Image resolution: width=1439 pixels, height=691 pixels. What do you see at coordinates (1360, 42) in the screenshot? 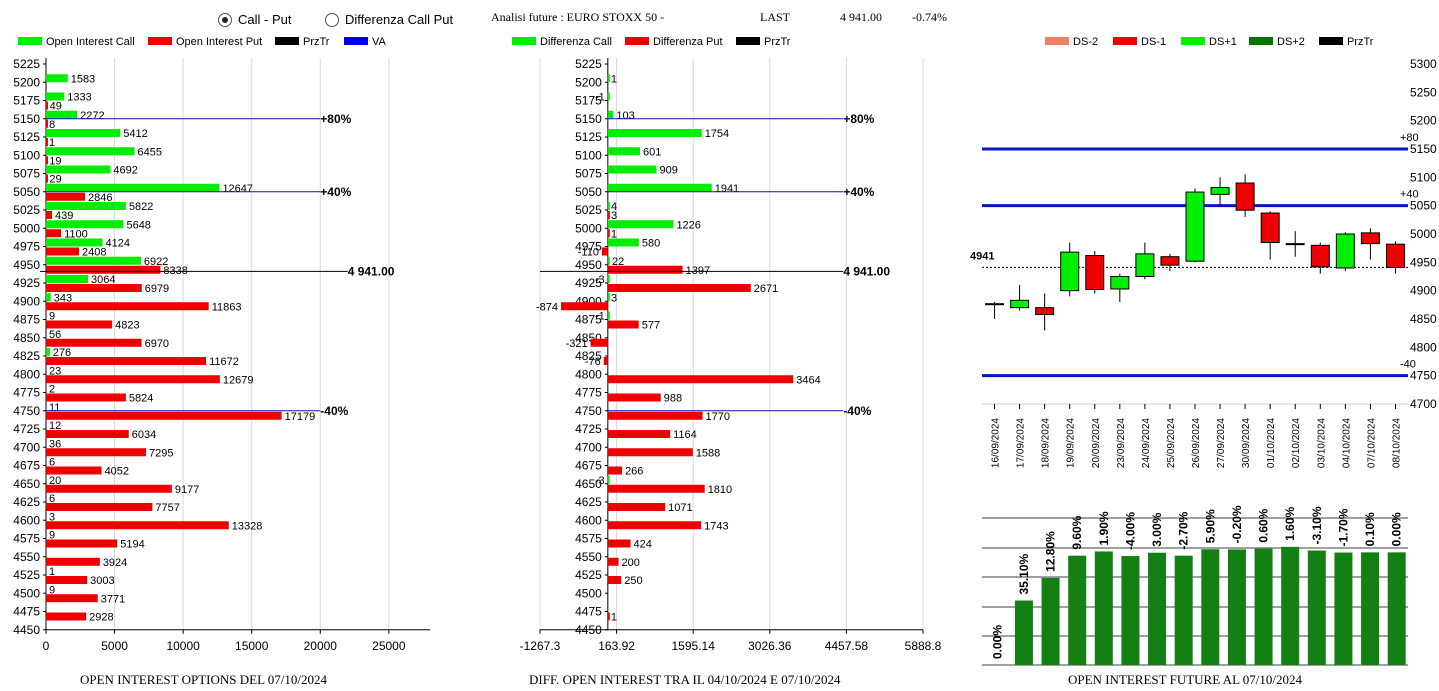
I see `legend-label: PrzTr` at bounding box center [1360, 42].